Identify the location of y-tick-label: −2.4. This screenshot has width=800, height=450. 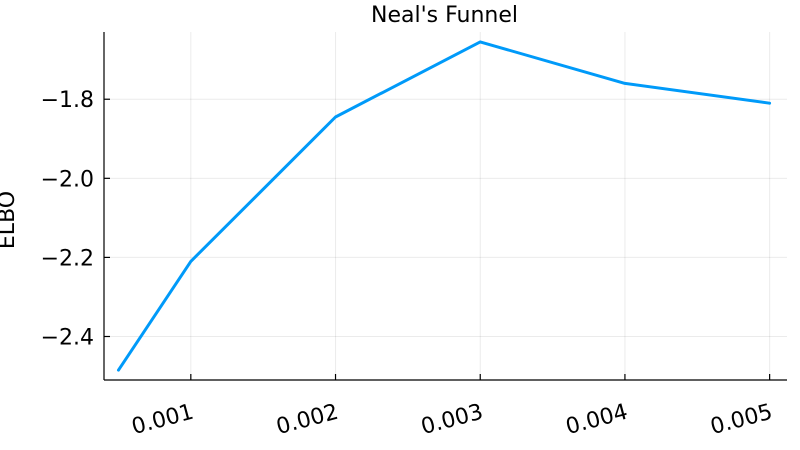
(67, 338).